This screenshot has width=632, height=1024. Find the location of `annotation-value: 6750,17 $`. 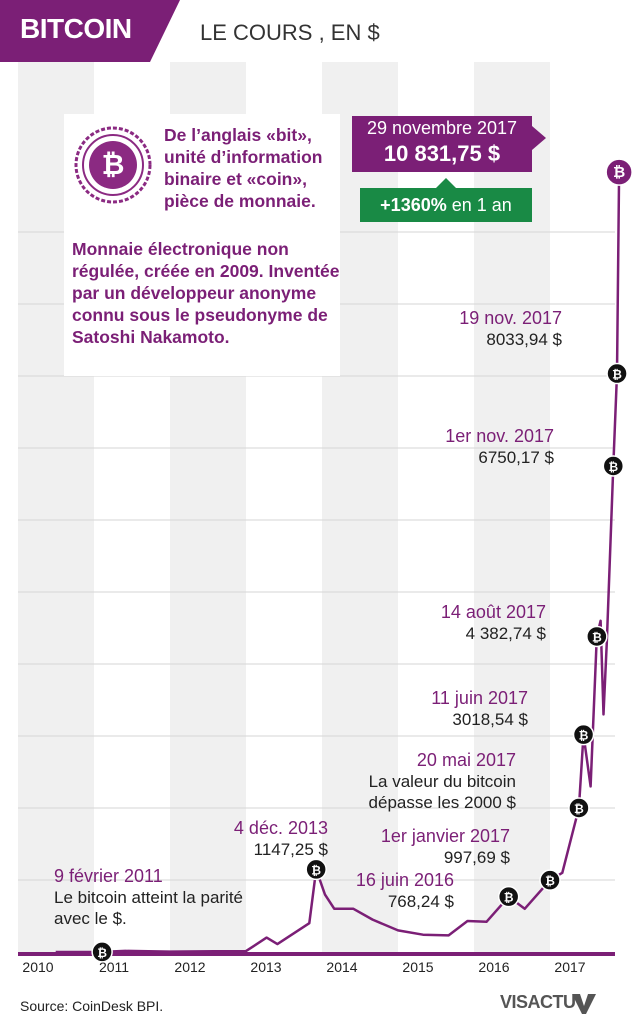

annotation-value: 6750,17 $ is located at coordinates (516, 457).